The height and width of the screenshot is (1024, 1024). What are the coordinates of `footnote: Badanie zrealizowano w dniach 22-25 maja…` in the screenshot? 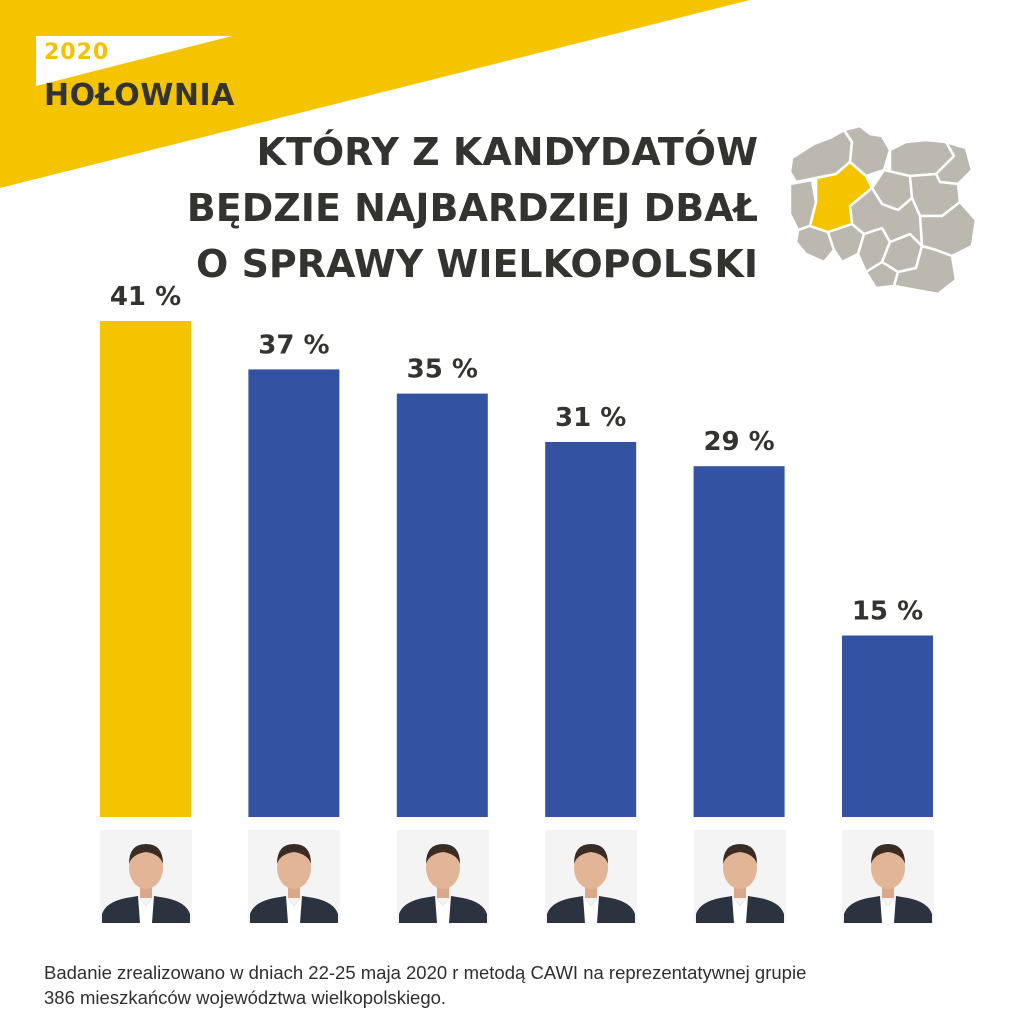 It's located at (524, 985).